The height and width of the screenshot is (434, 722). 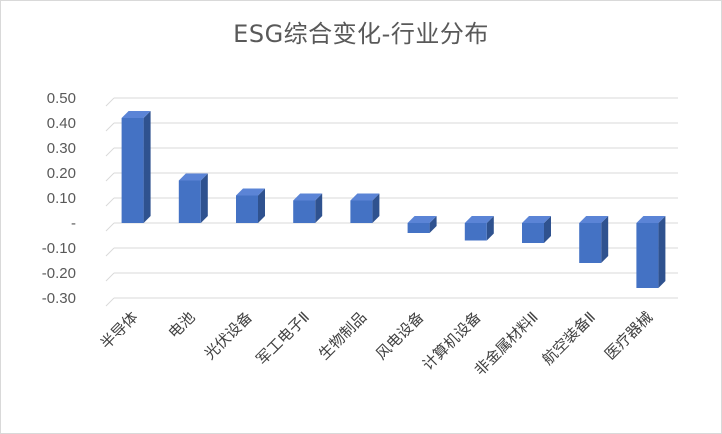 What do you see at coordinates (628, 335) in the screenshot?
I see `x-tick-label: 医疗器械` at bounding box center [628, 335].